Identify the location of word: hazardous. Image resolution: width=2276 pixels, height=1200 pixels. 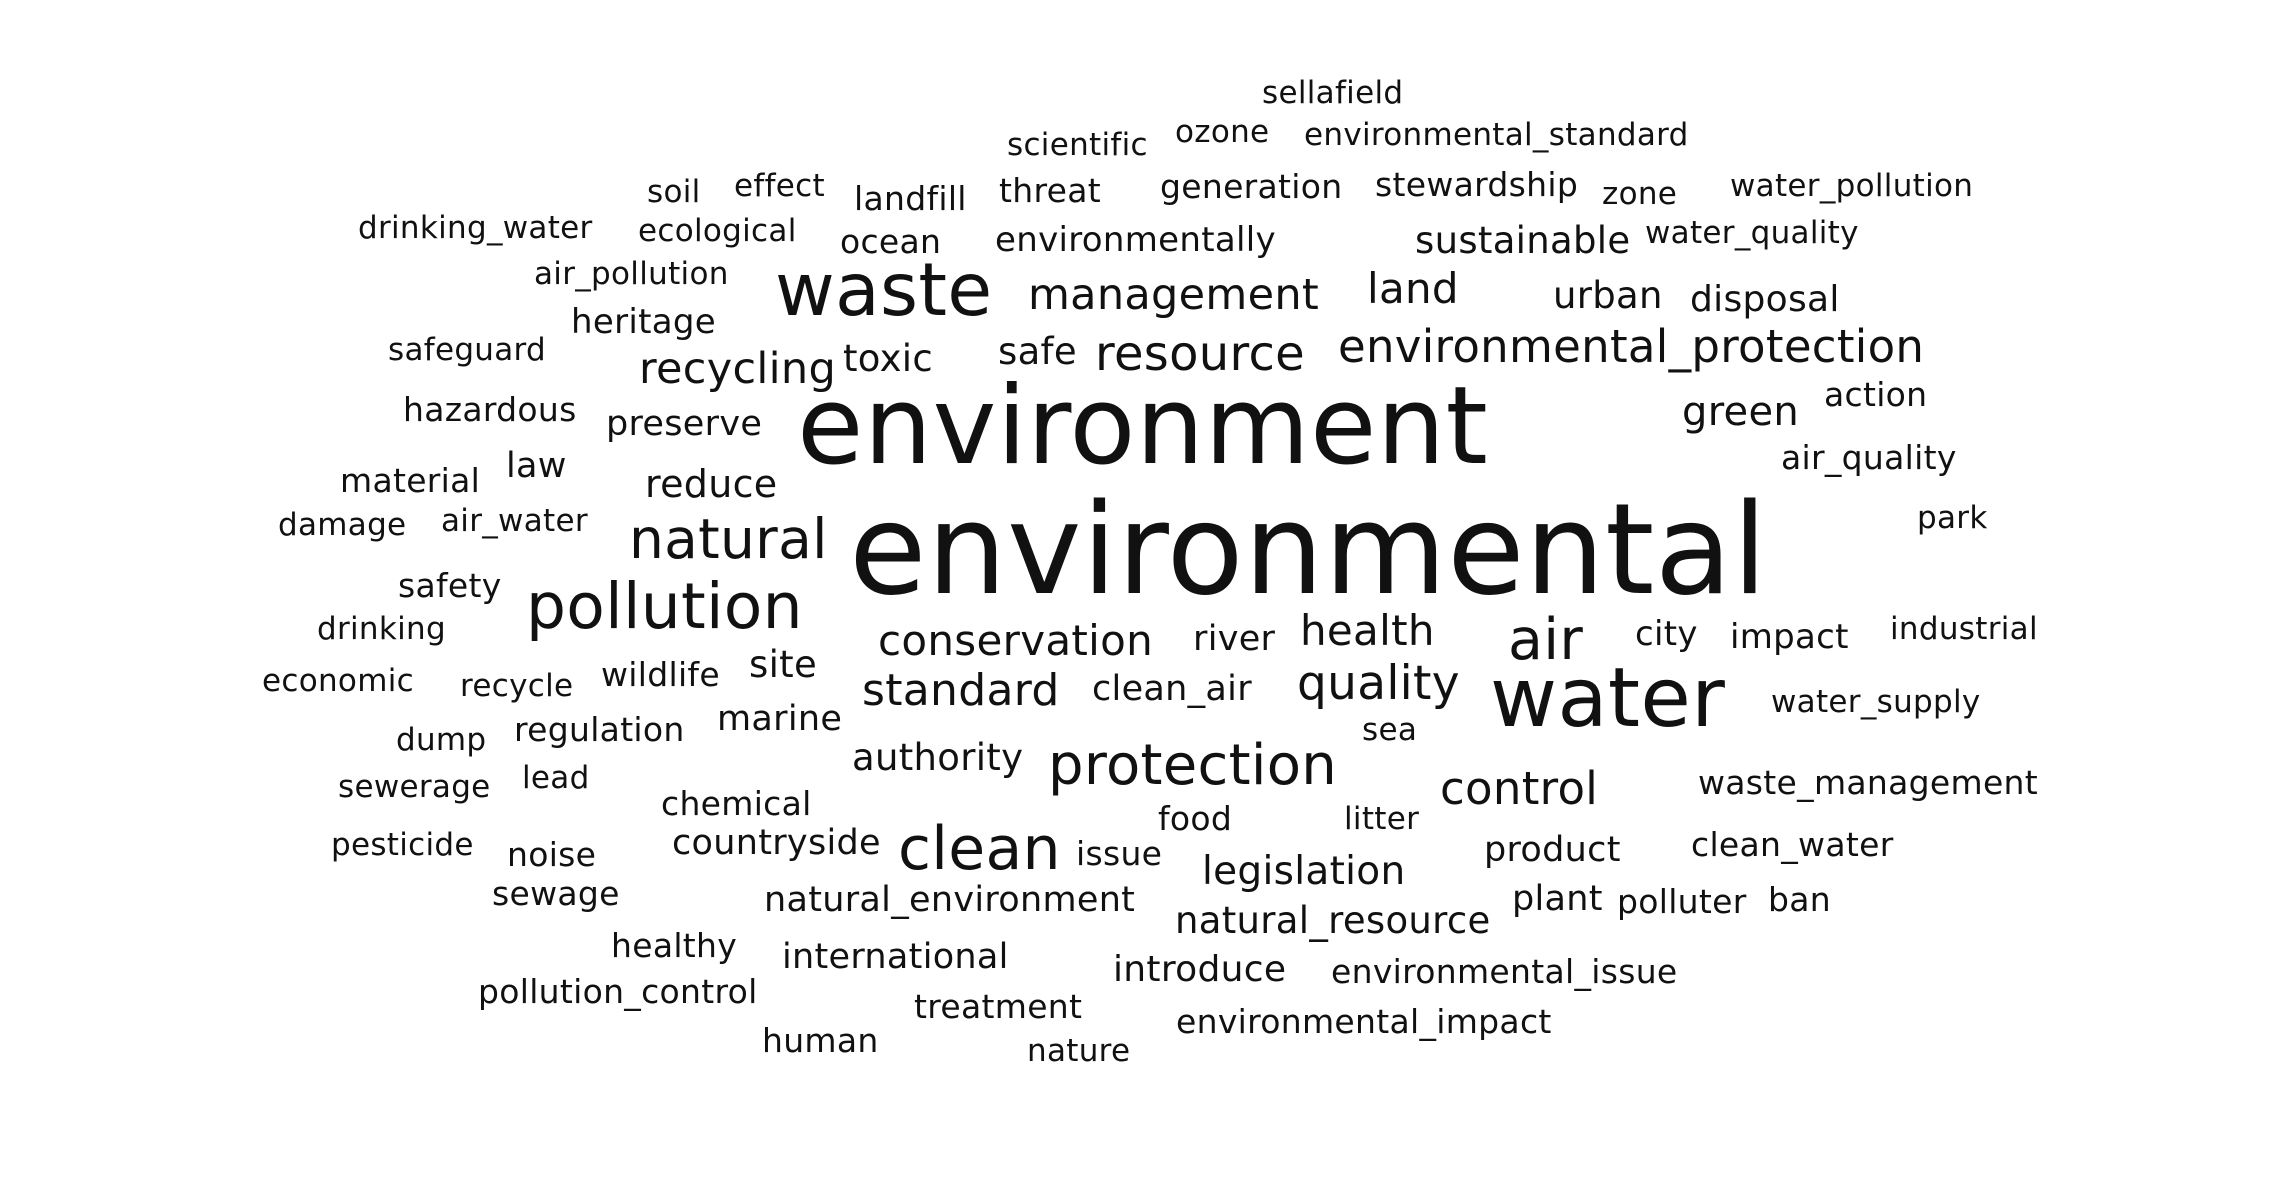
(490, 409).